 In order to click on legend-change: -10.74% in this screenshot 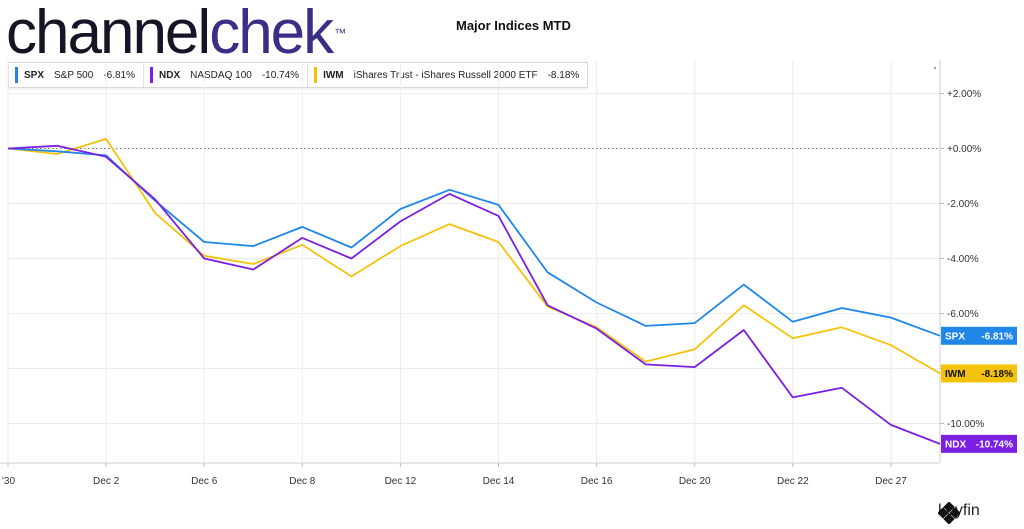, I will do `click(280, 75)`.